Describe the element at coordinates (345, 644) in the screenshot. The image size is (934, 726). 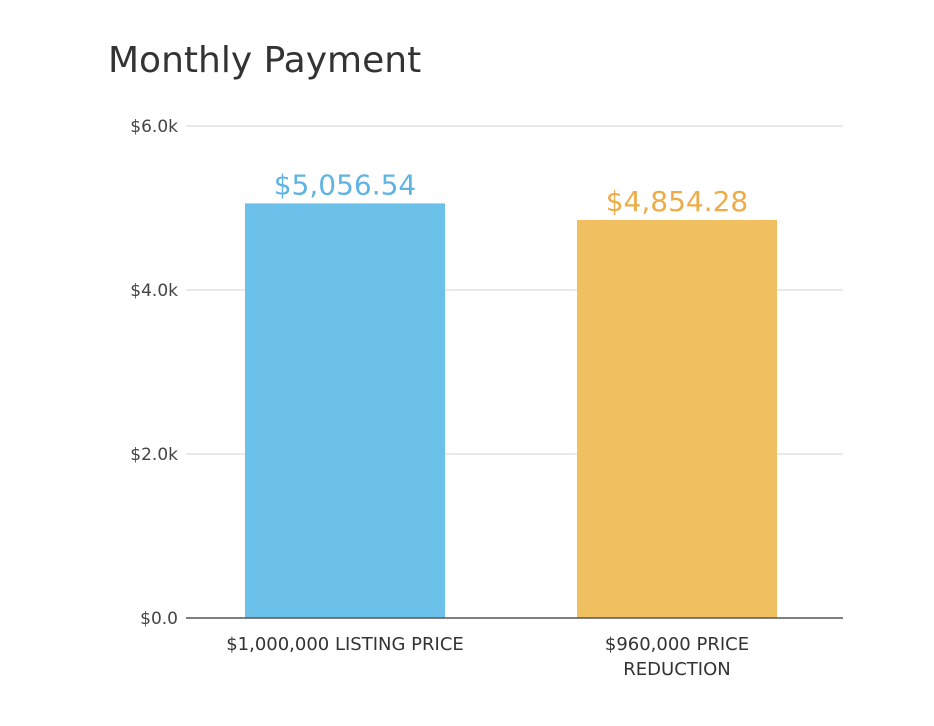
I see `x-tick-label: $1,000,000 LISTING PRICE` at that location.